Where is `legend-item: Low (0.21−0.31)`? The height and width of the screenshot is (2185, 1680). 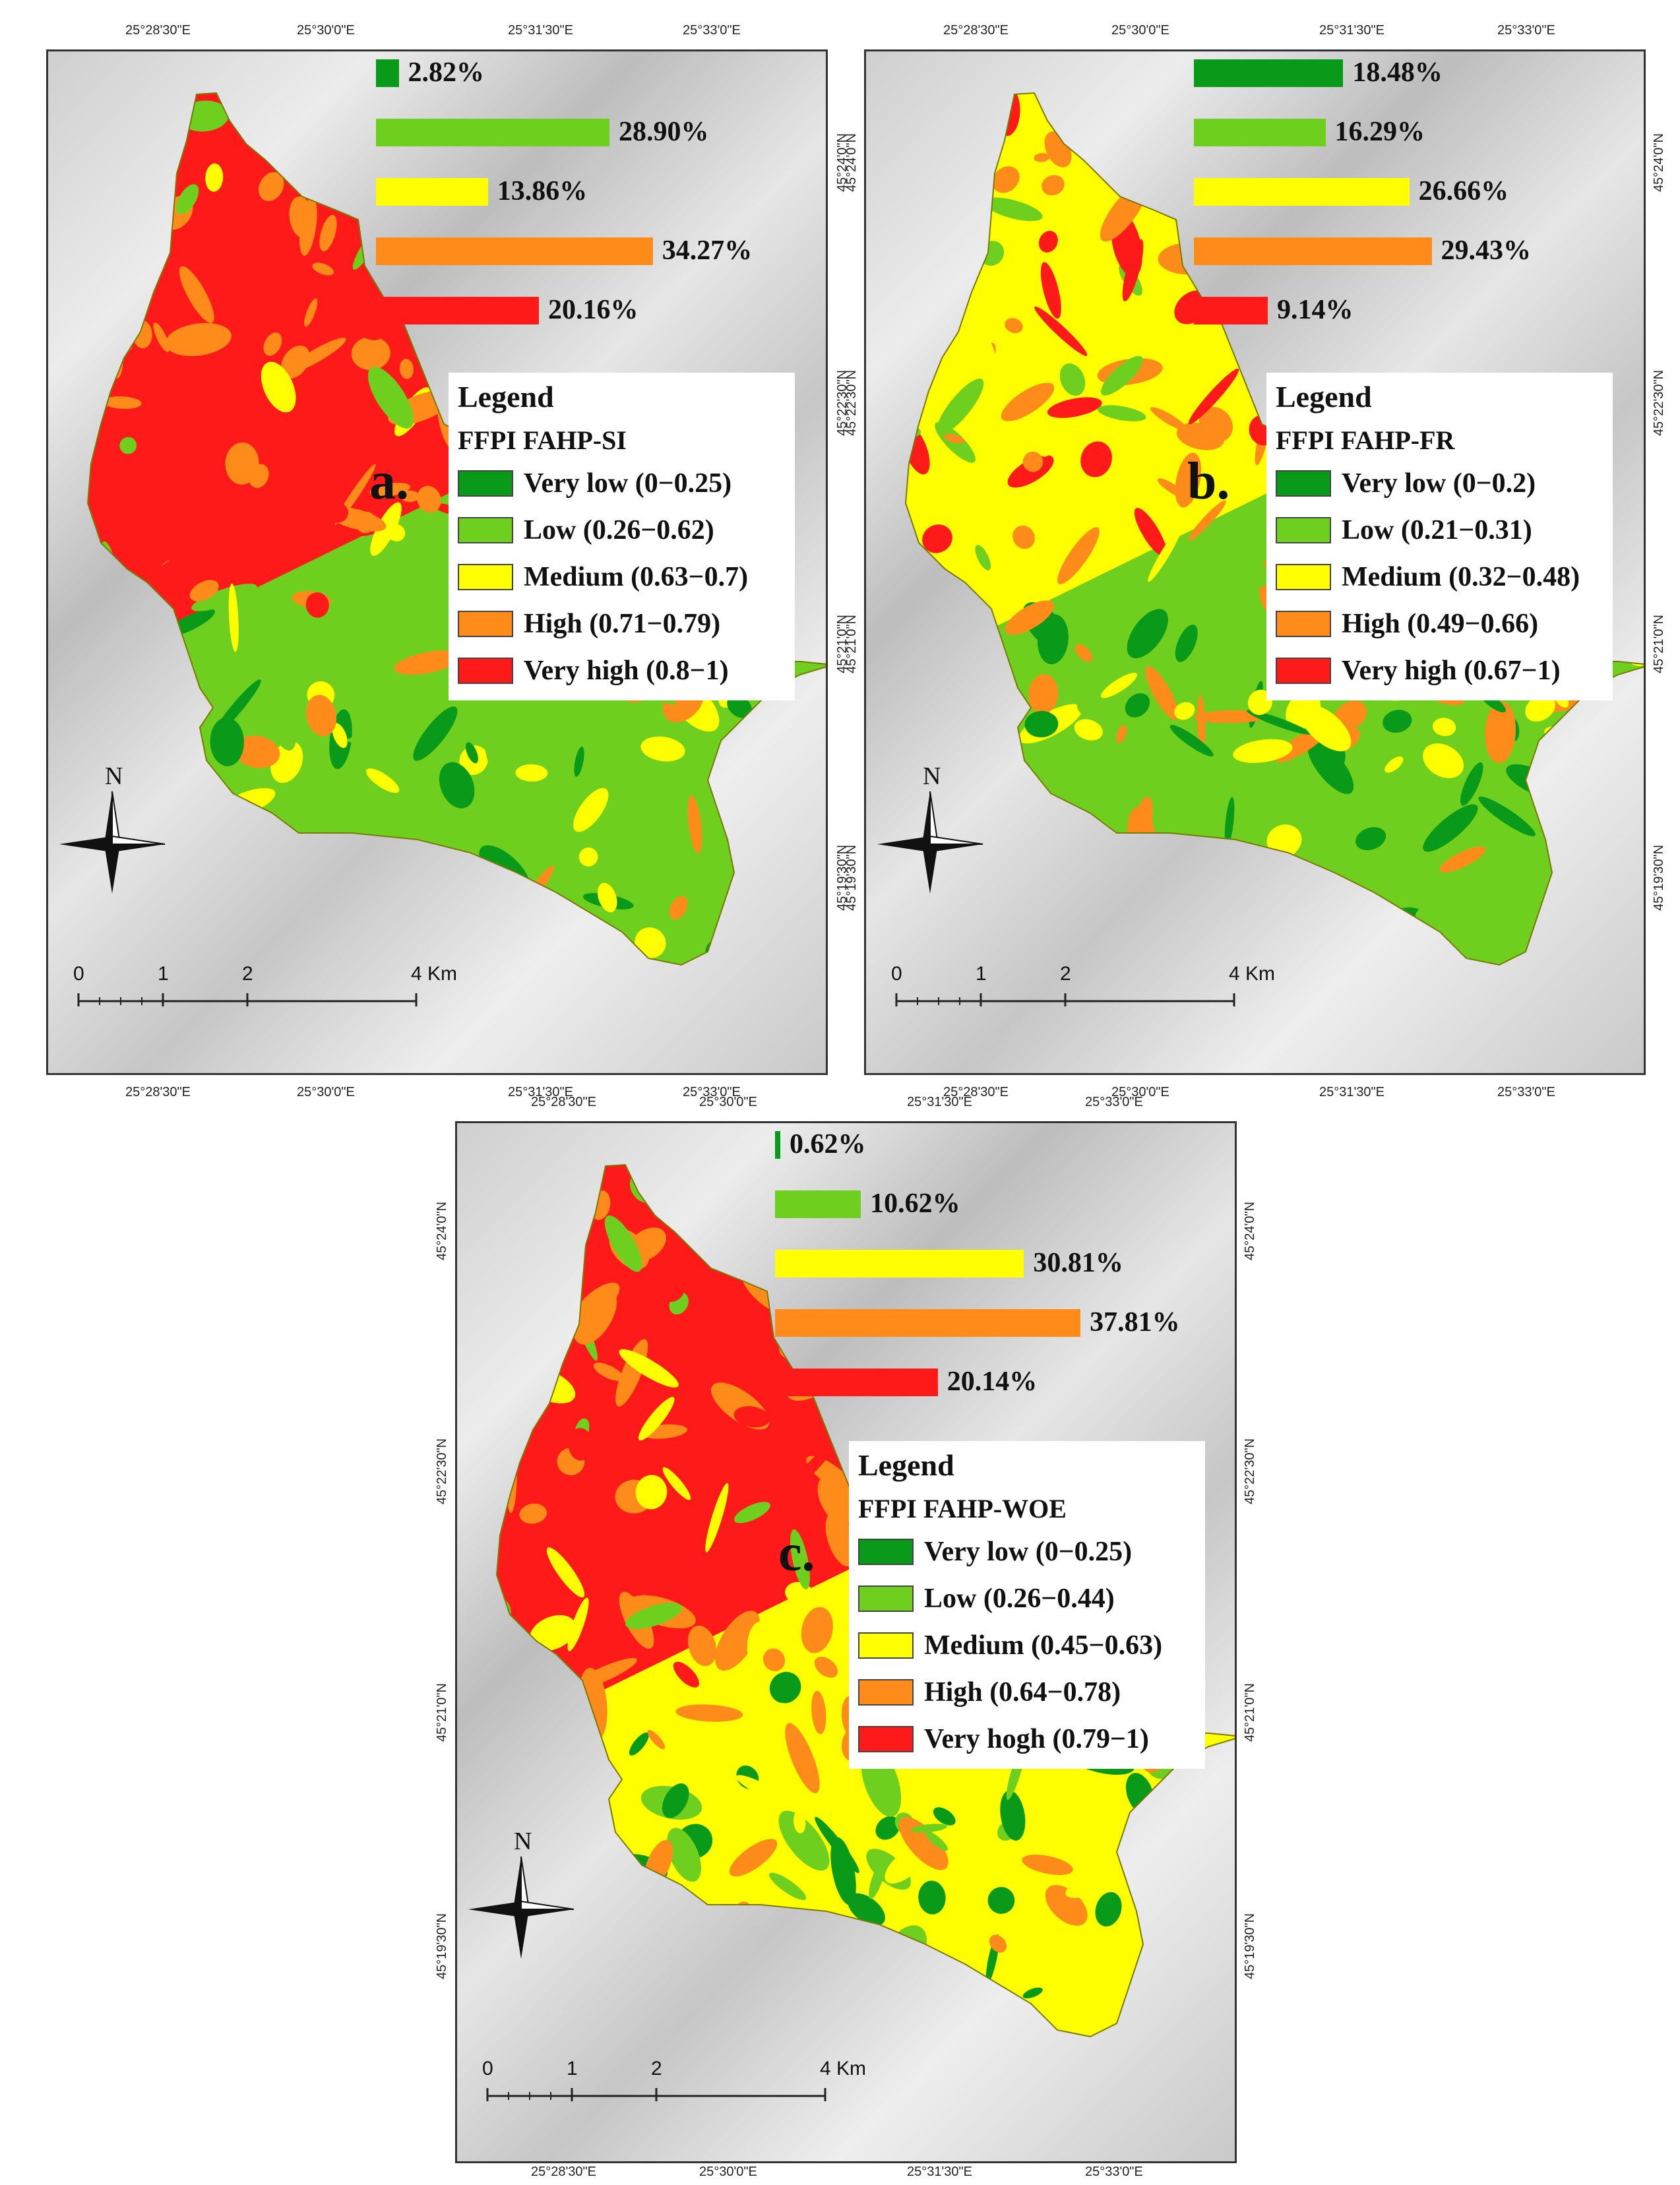
legend-item: Low (0.21−0.31) is located at coordinates (1439, 531).